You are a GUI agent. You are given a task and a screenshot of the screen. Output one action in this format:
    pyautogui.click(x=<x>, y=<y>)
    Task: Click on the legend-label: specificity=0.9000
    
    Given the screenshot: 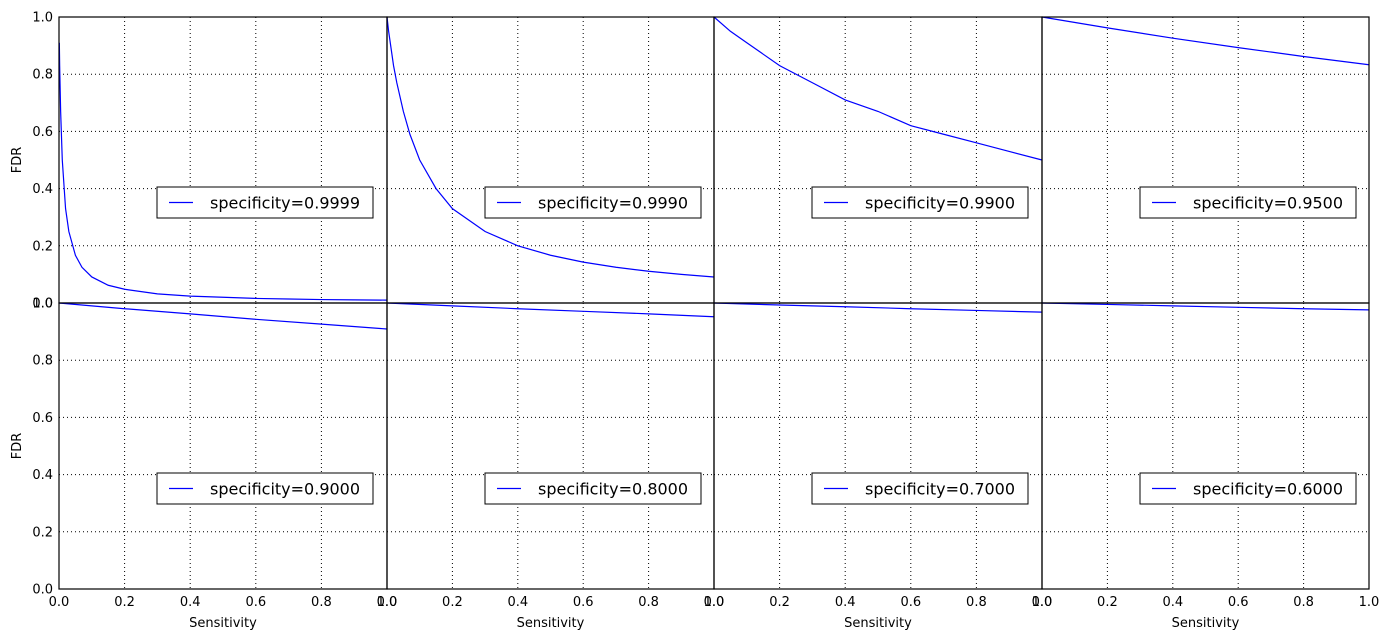 What is the action you would take?
    pyautogui.click(x=285, y=489)
    